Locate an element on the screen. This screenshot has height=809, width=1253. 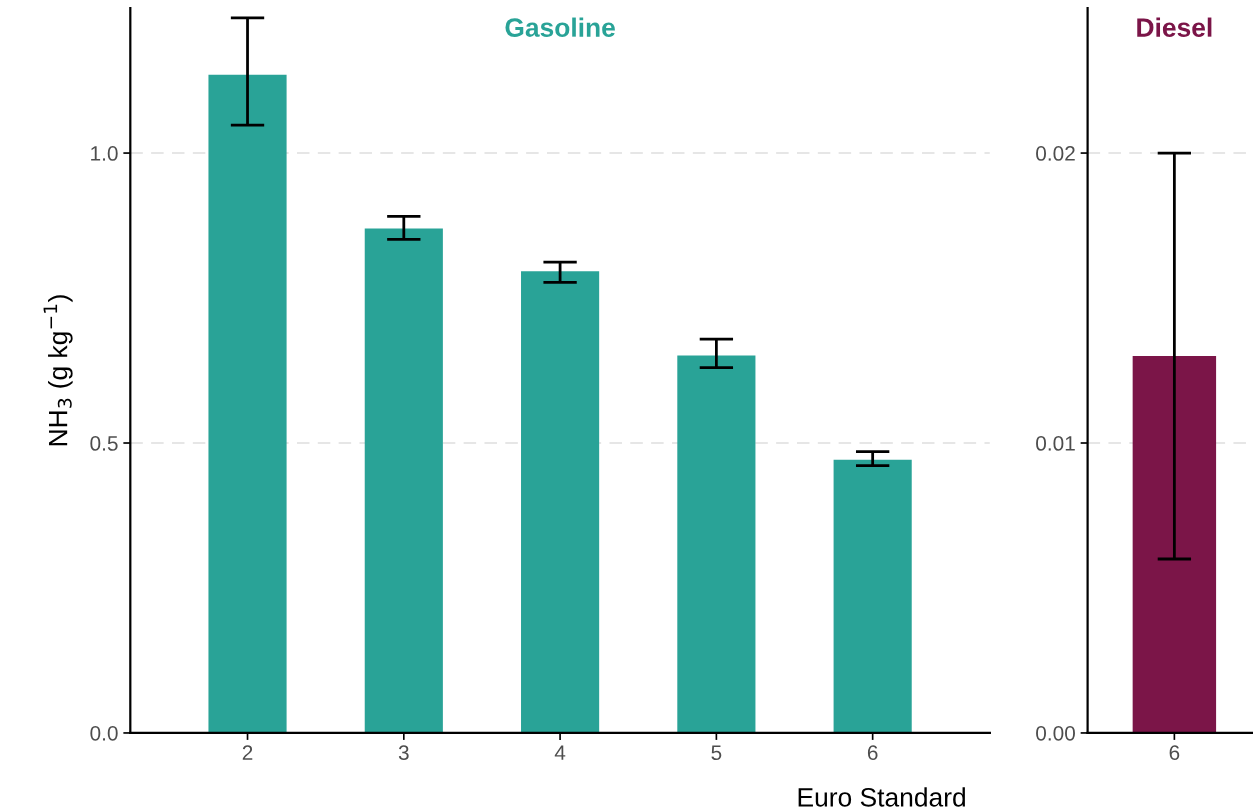
chart-title: Gasoline is located at coordinates (560, 27).